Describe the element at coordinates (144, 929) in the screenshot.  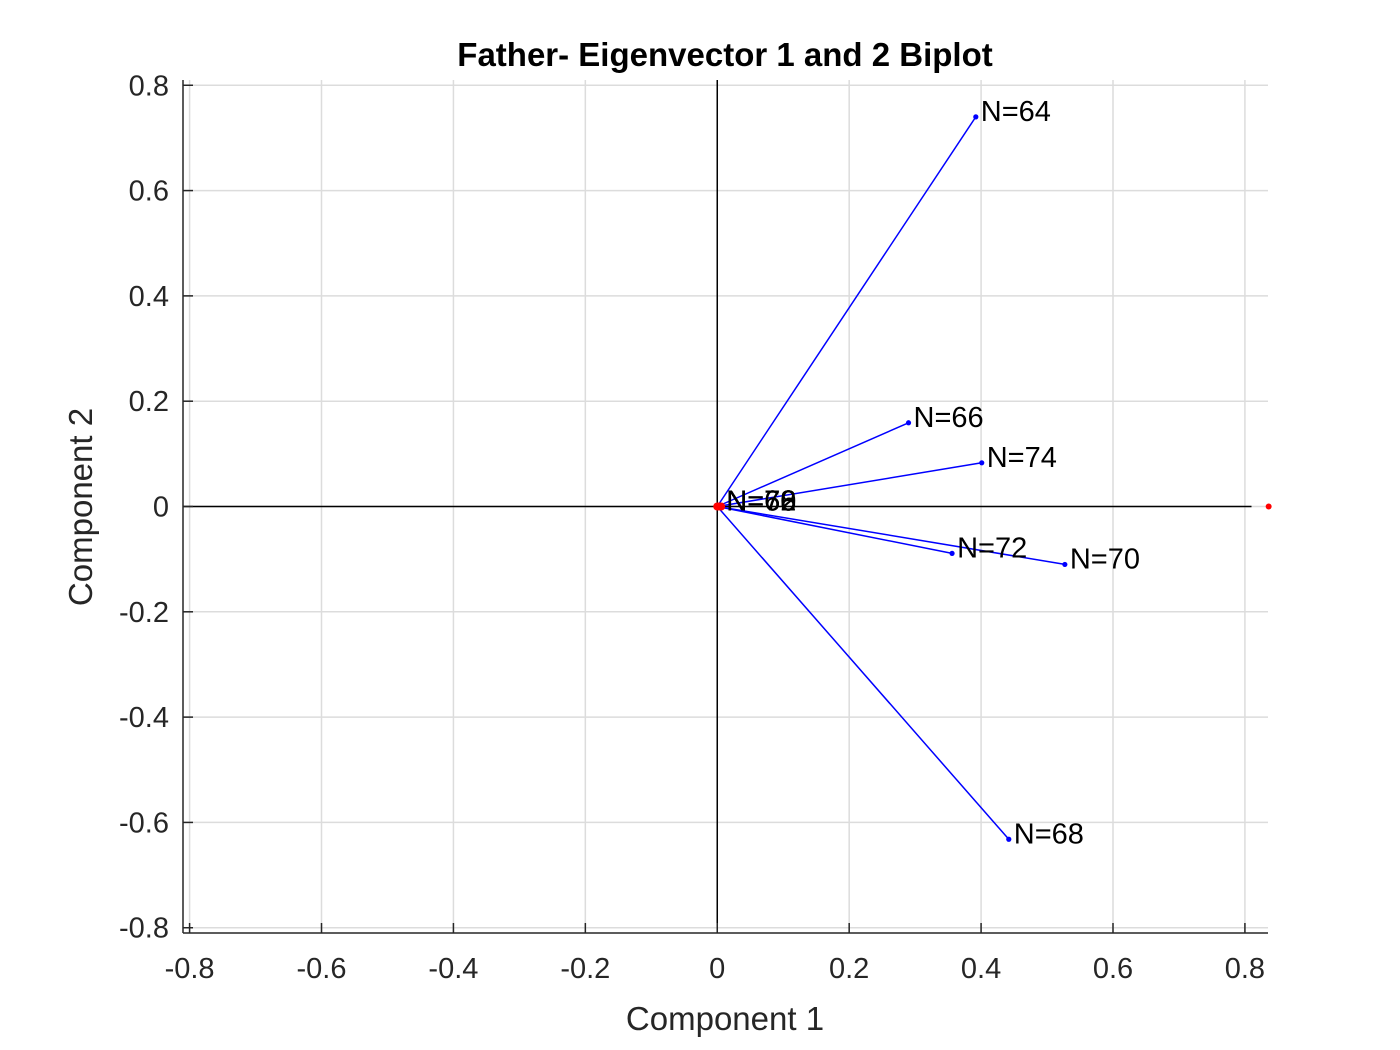
I see `y-tick-label: -0.8` at that location.